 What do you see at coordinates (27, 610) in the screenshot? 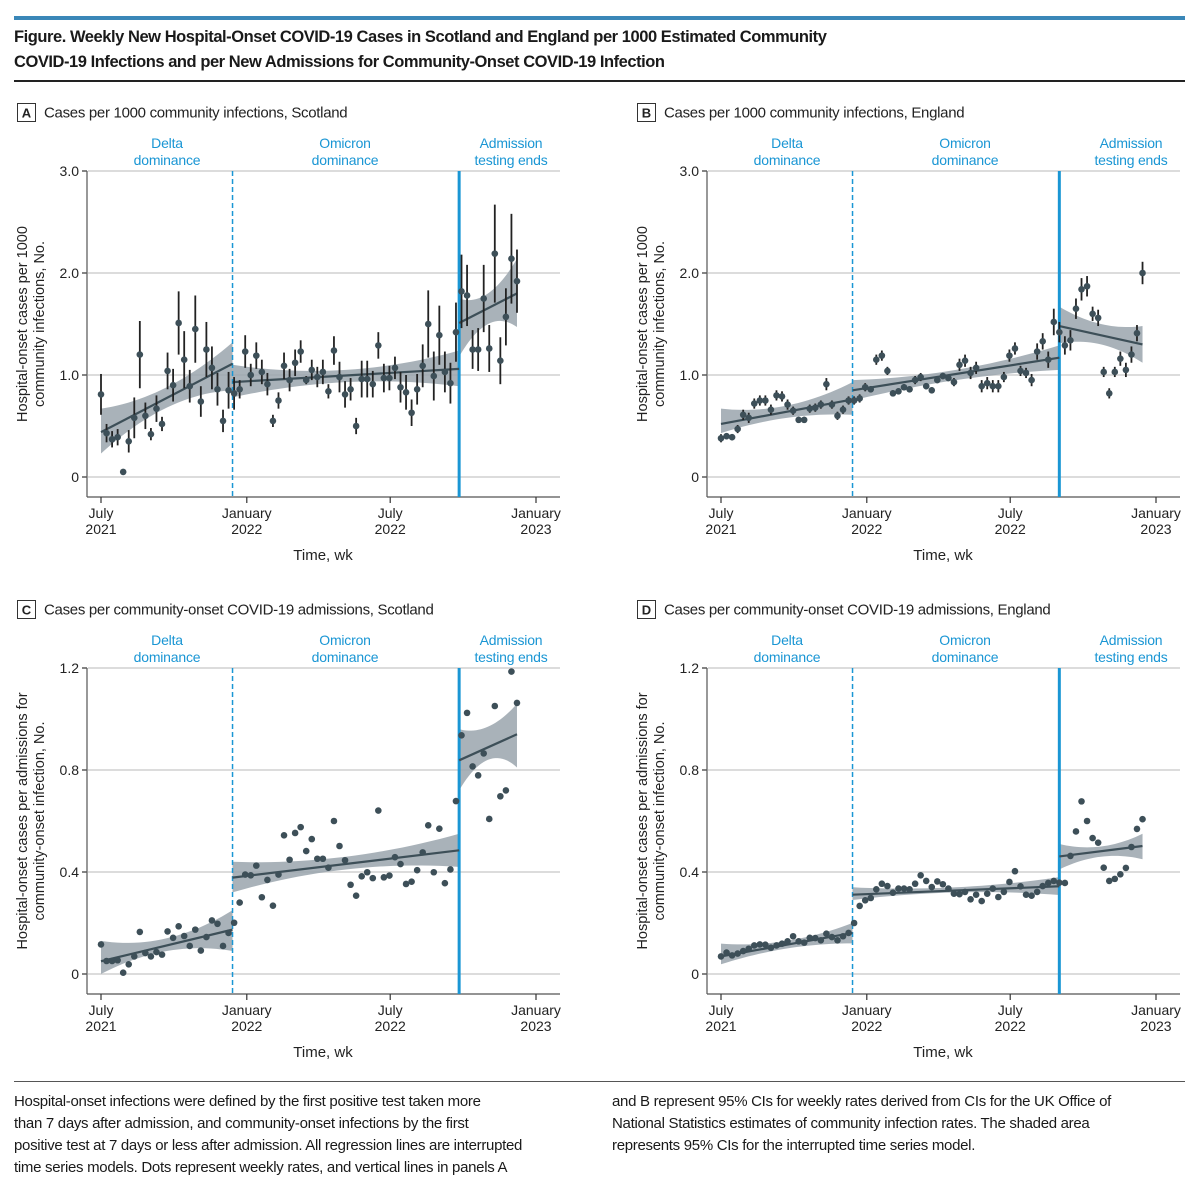
I see `panel-letter: C` at bounding box center [27, 610].